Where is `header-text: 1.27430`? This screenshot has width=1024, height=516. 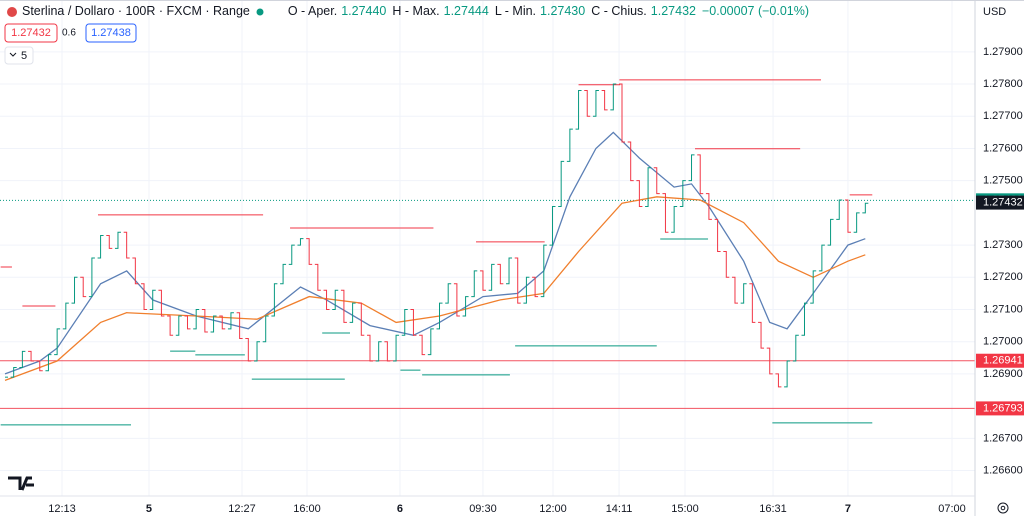 header-text: 1.27430 is located at coordinates (562, 11).